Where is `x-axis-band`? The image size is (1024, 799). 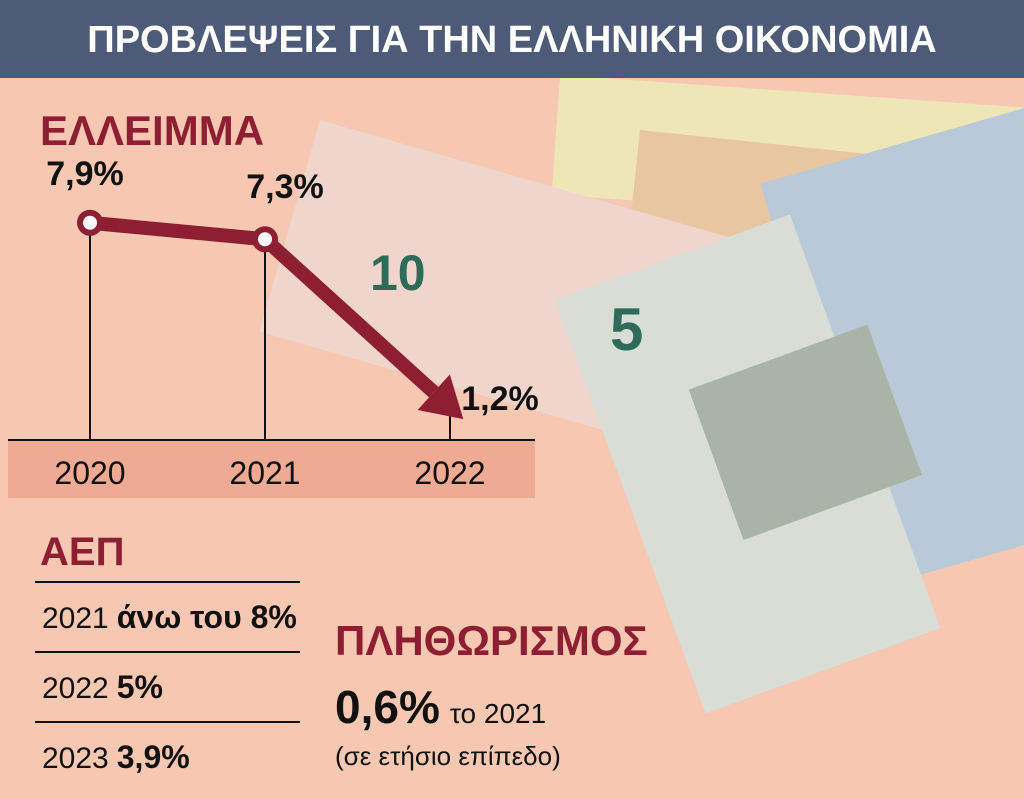 x-axis-band is located at coordinates (271, 469).